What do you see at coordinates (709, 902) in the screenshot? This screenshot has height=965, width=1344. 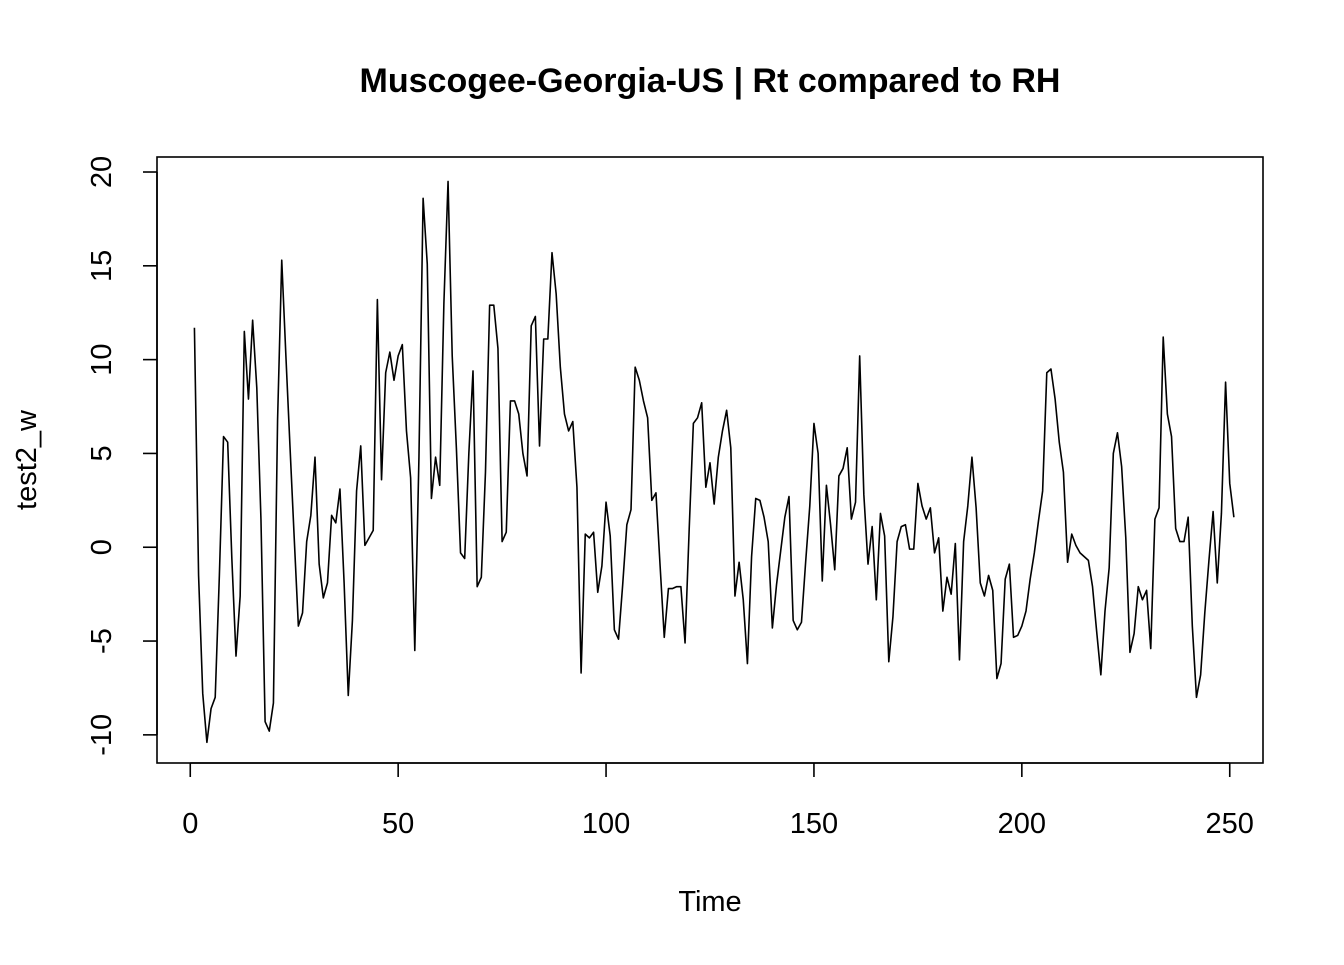 I see `x-axis-label: Time` at bounding box center [709, 902].